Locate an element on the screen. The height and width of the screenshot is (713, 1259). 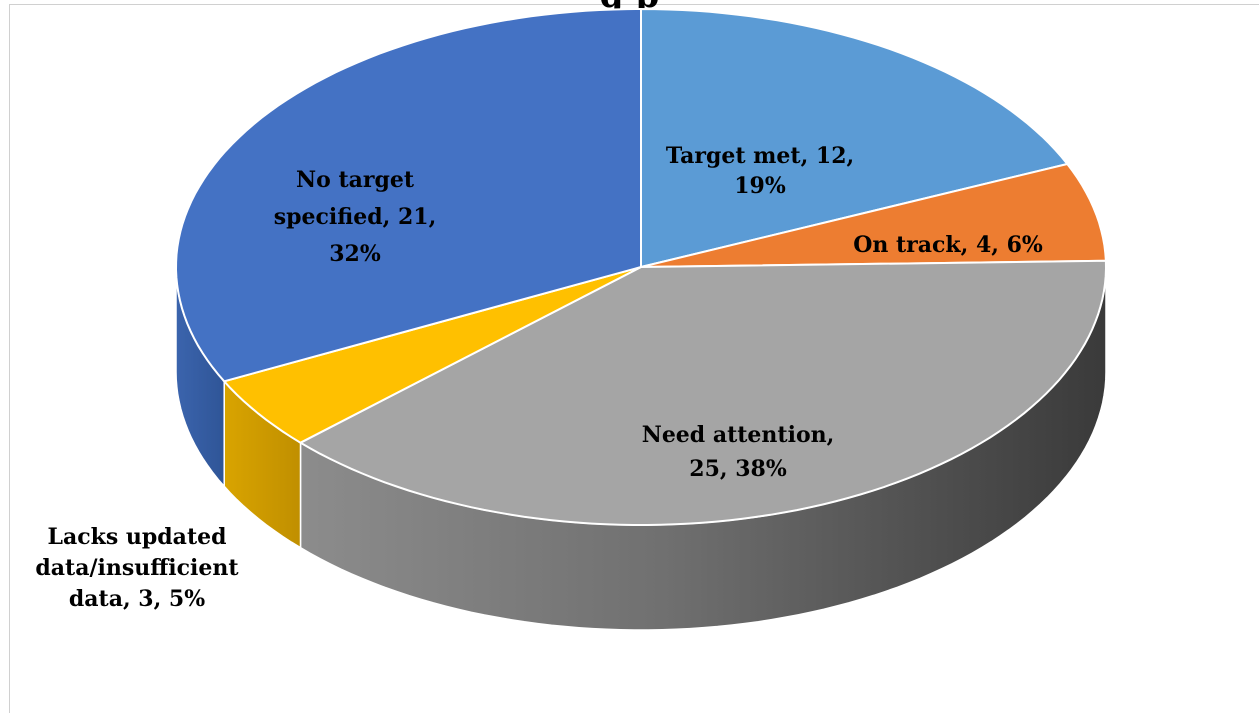
data-label-target-met: Target met, 12, 19% is located at coordinates (760, 171).